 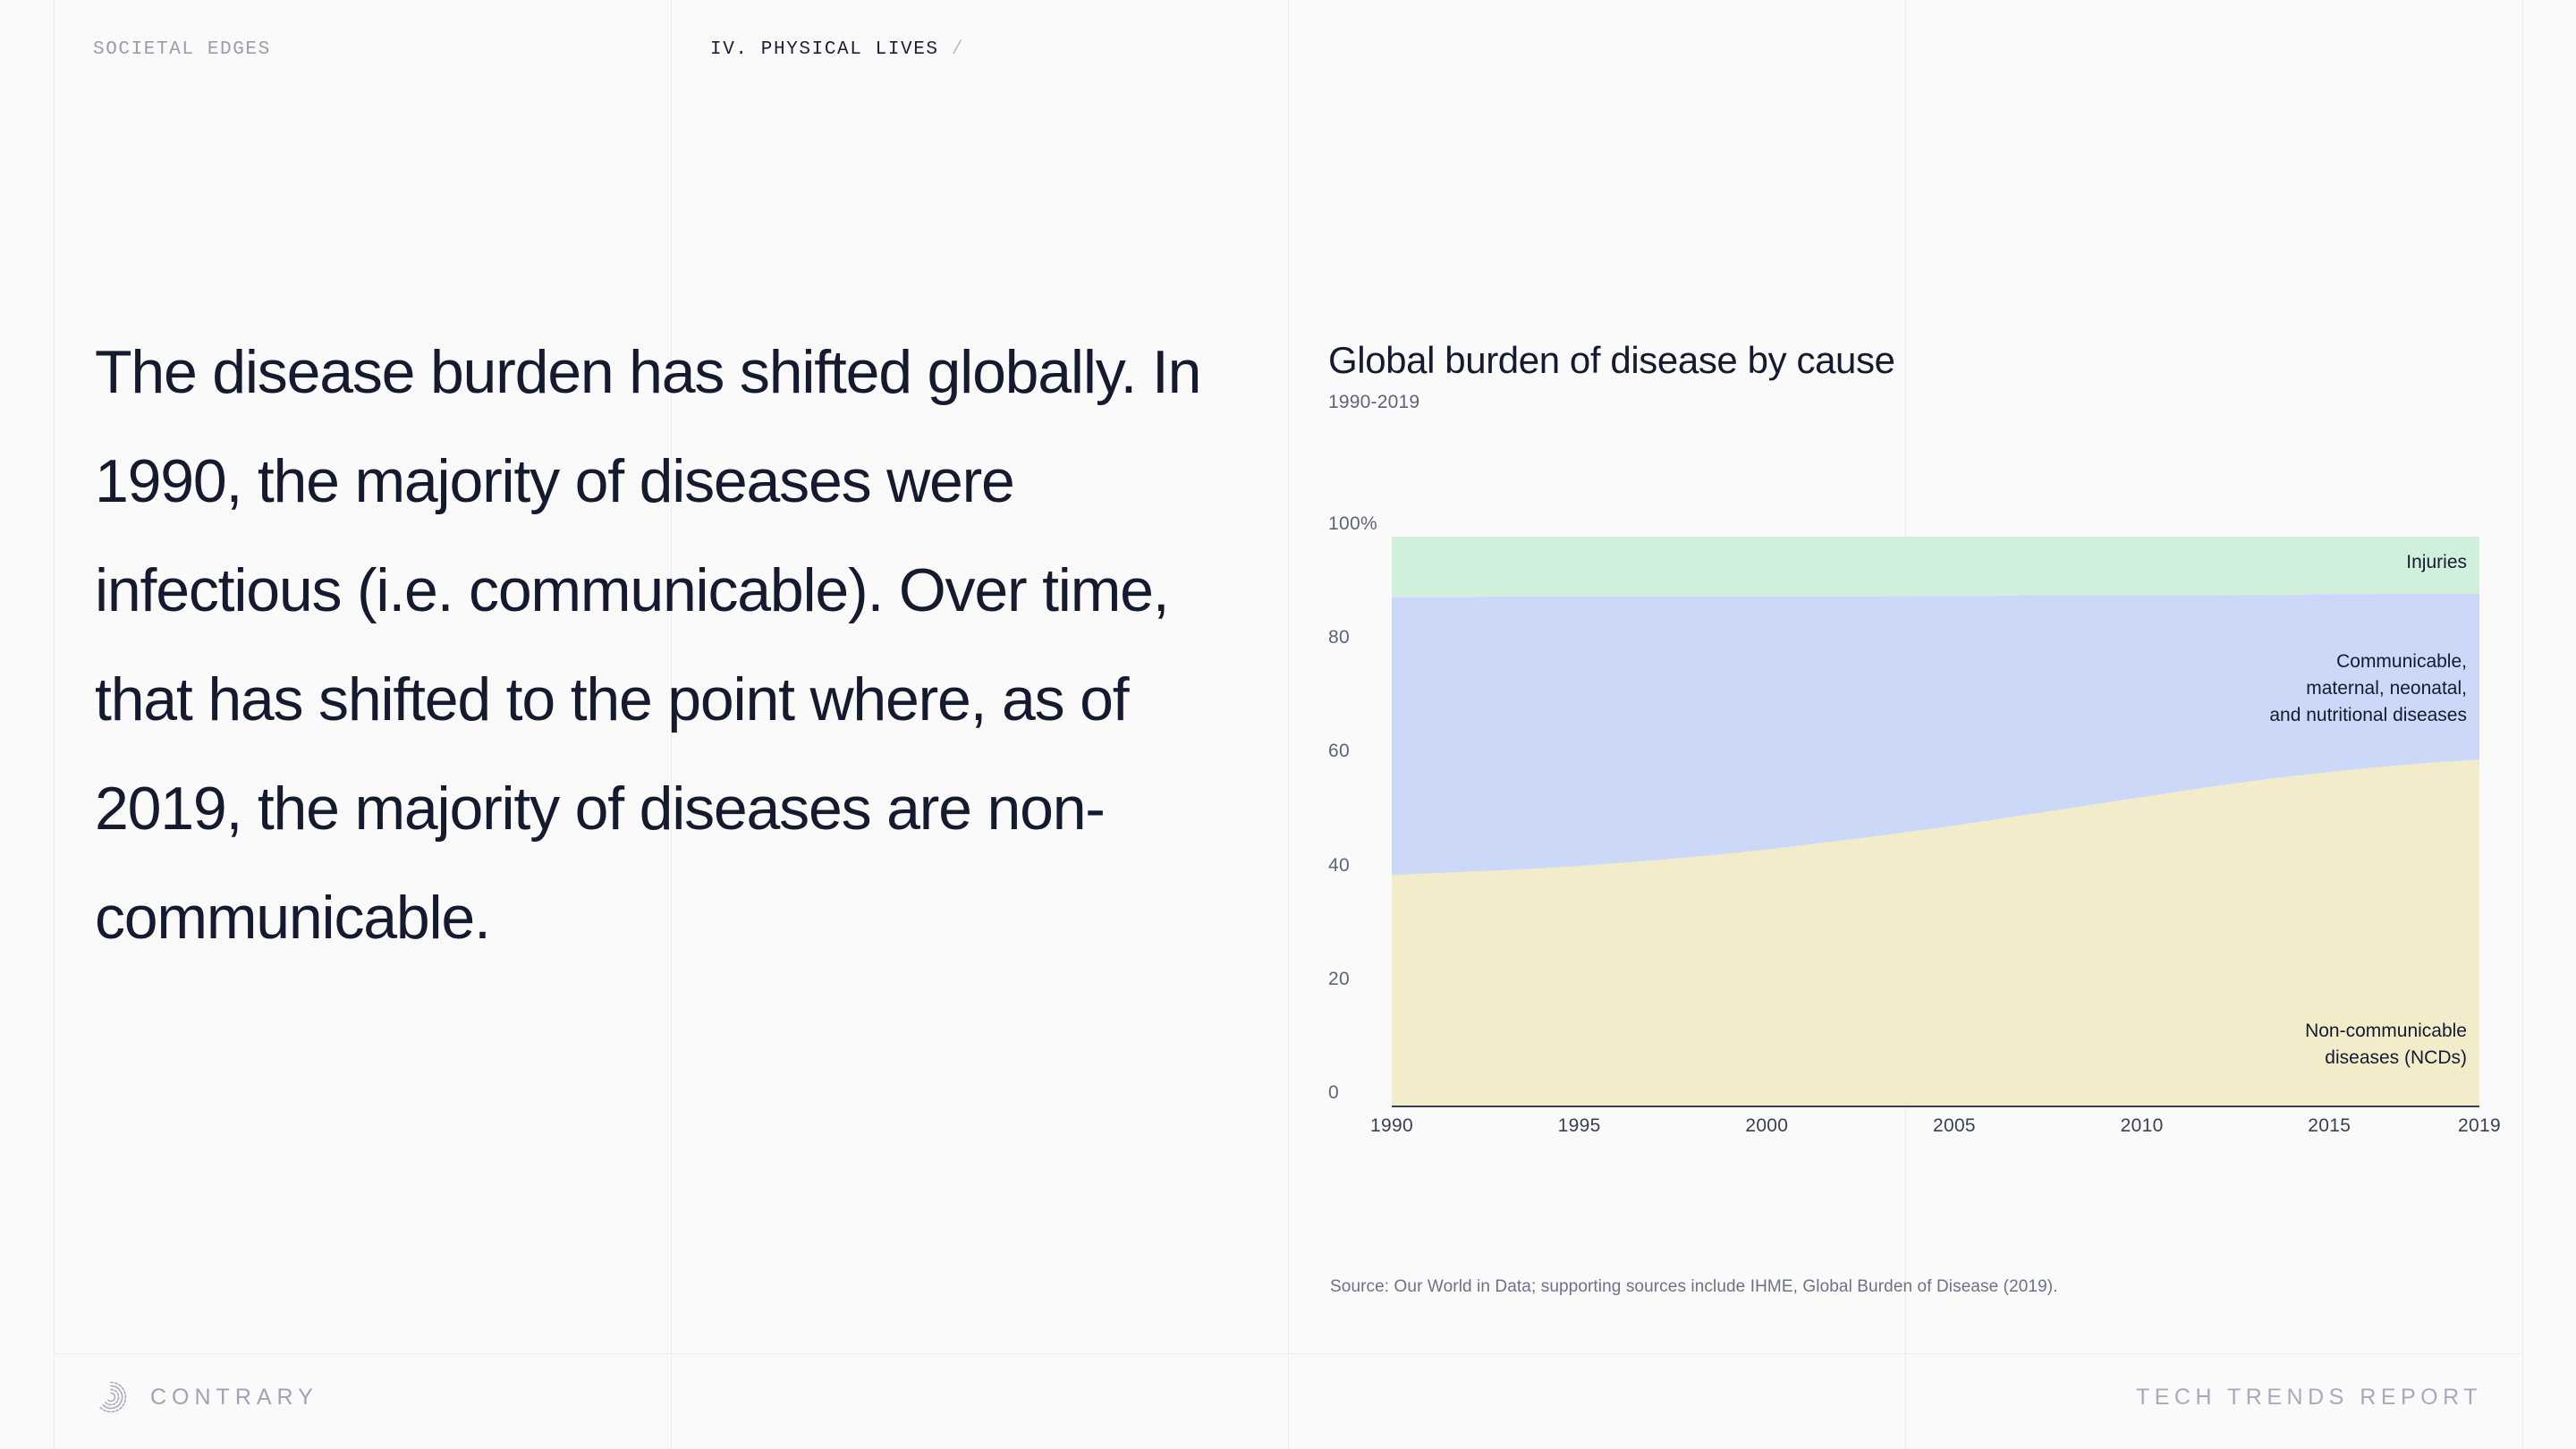 What do you see at coordinates (1579, 1125) in the screenshot?
I see `x-axis-tick-label: 1995` at bounding box center [1579, 1125].